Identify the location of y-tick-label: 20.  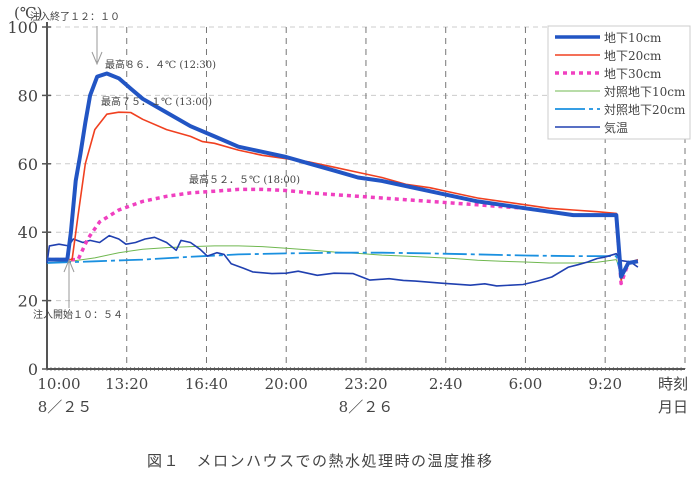
(28, 301).